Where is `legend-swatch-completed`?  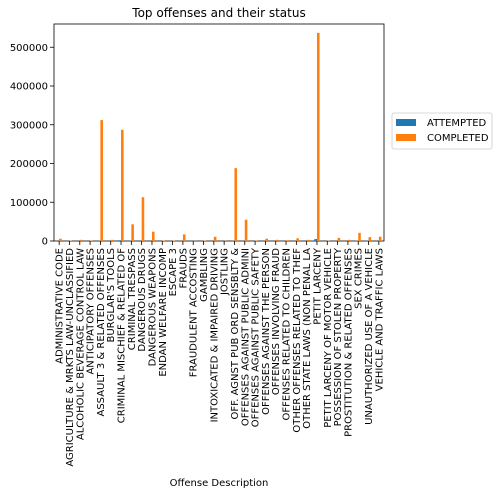
legend-swatch-completed is located at coordinates (406, 137).